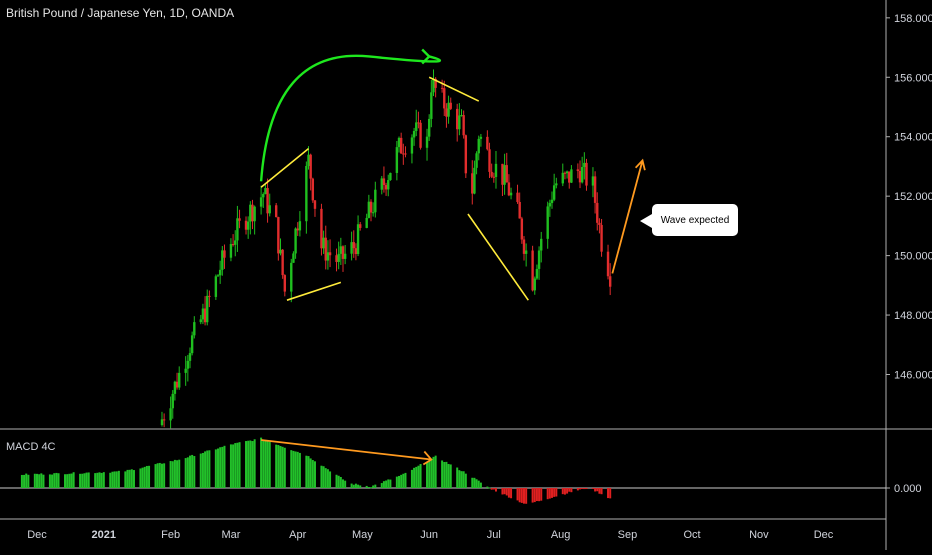 The image size is (932, 555). Describe the element at coordinates (913, 78) in the screenshot. I see `y-tick-label: 156.000` at that location.